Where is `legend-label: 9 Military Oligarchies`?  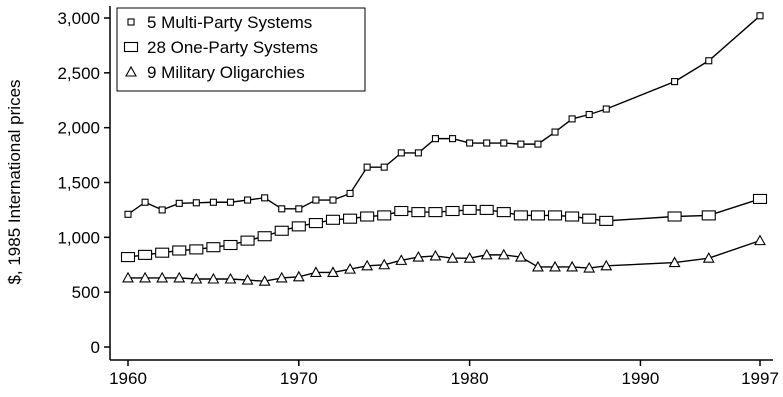
legend-label: 9 Military Oligarchies is located at coordinates (226, 72).